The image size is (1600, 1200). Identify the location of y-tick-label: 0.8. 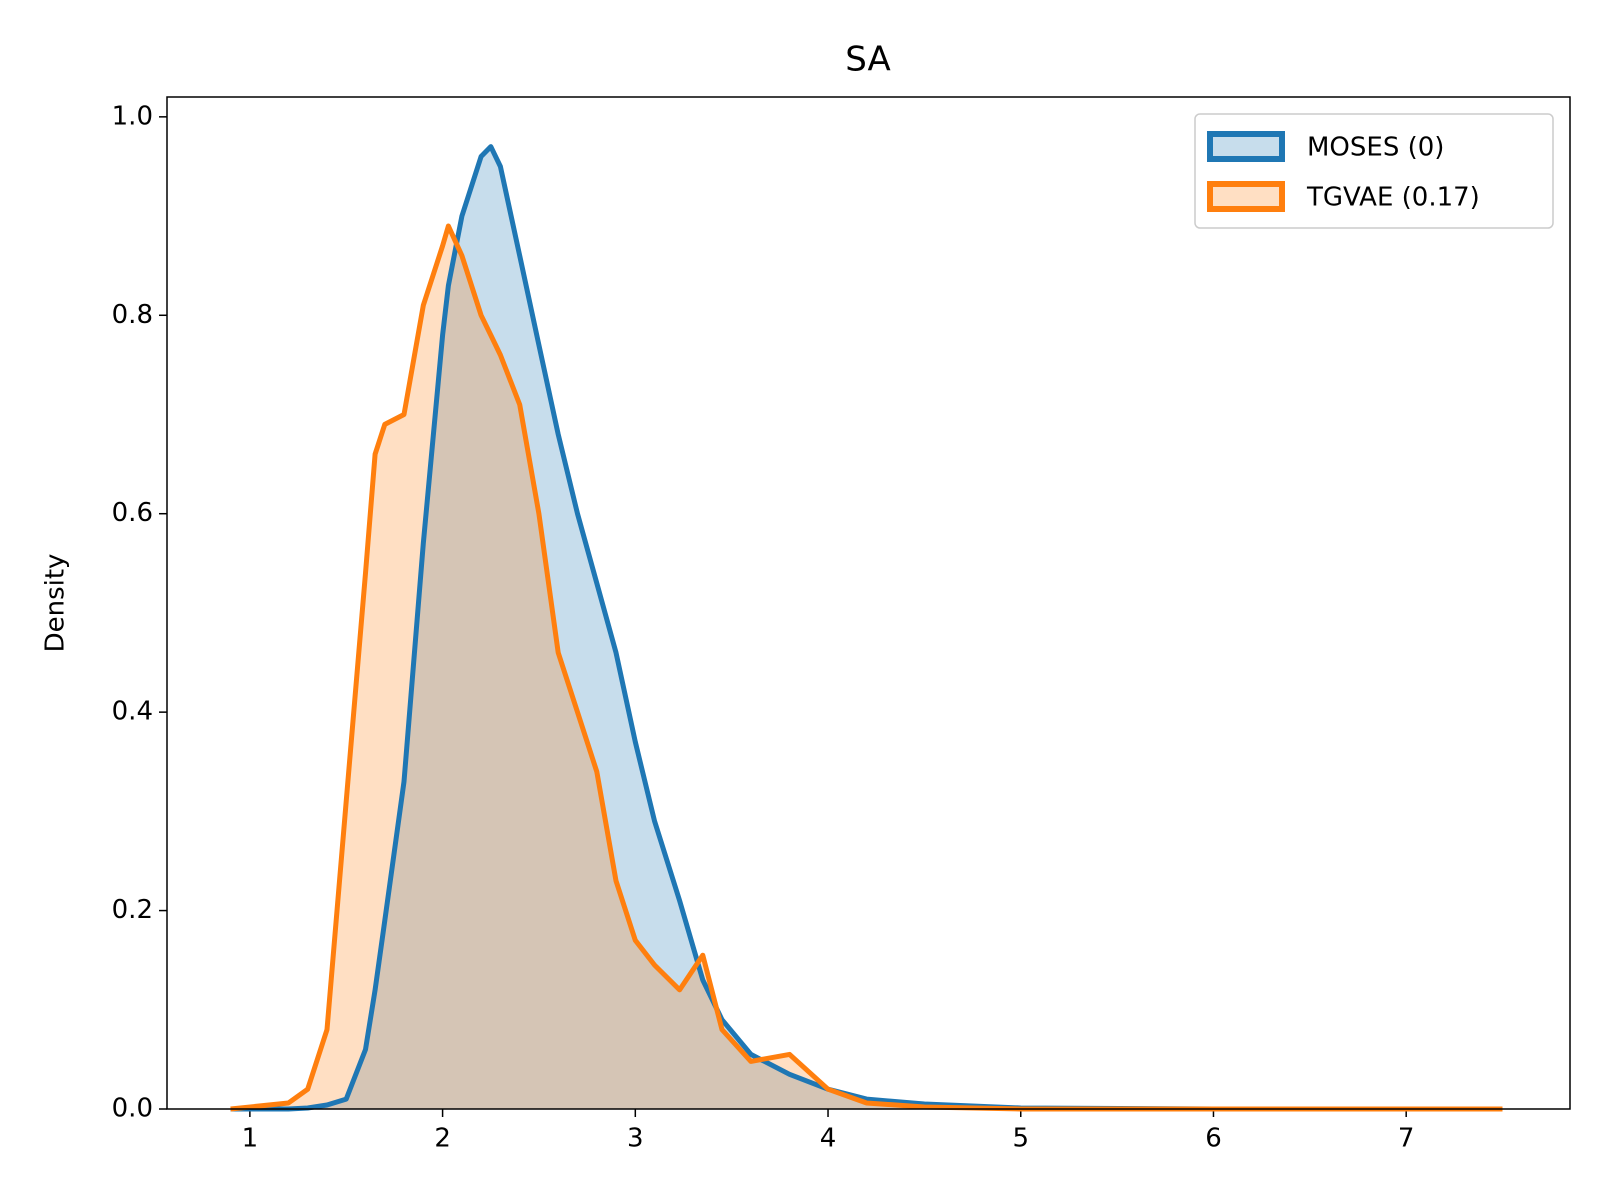
(132, 315).